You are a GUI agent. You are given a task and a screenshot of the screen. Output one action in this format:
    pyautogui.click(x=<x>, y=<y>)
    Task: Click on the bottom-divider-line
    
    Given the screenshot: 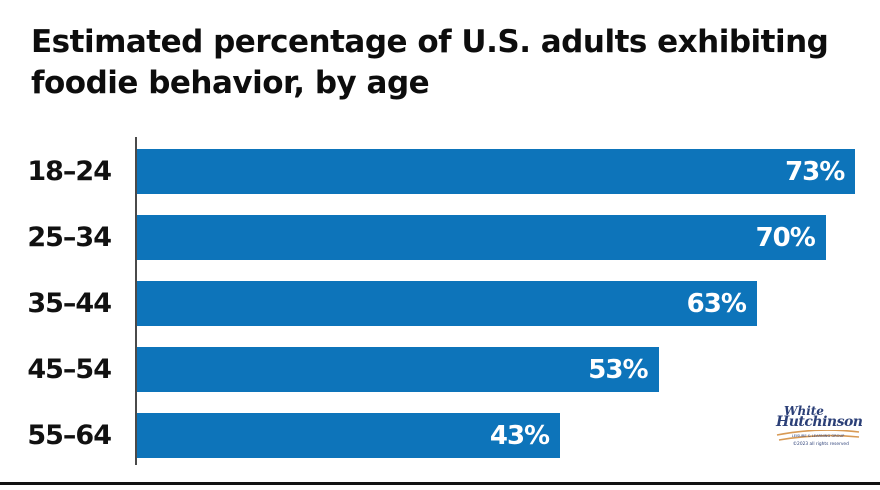 What is the action you would take?
    pyautogui.click(x=440, y=483)
    